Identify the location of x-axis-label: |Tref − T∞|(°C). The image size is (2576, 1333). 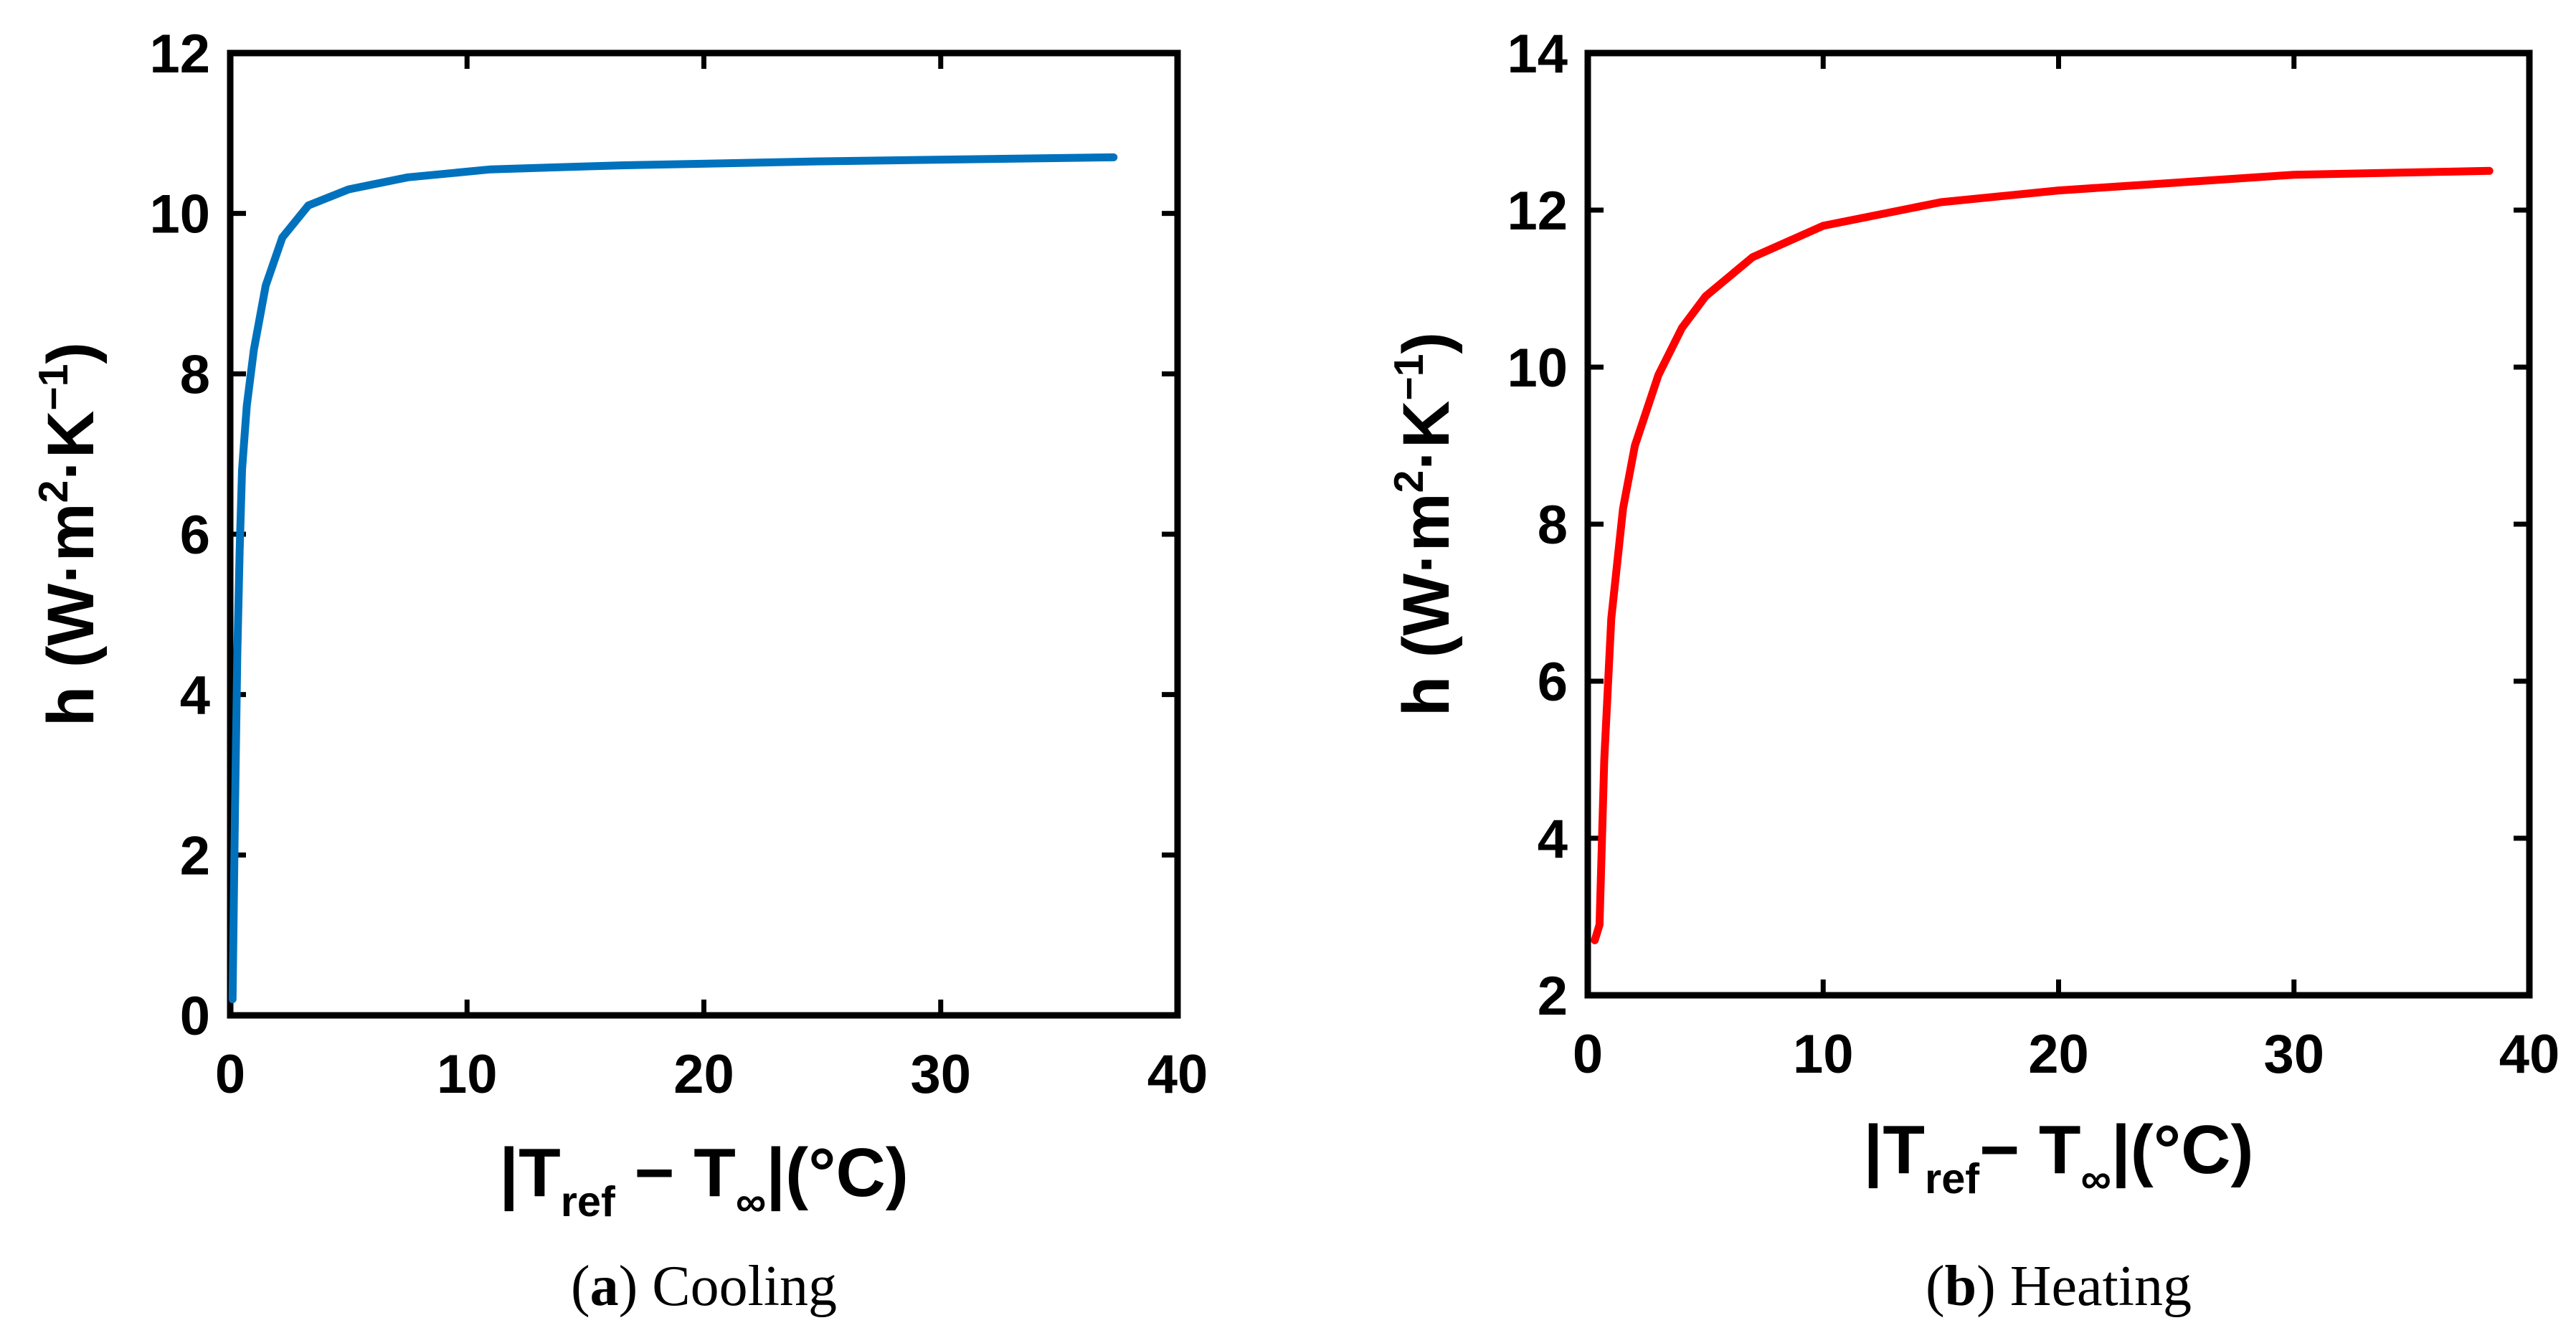
(704, 1179).